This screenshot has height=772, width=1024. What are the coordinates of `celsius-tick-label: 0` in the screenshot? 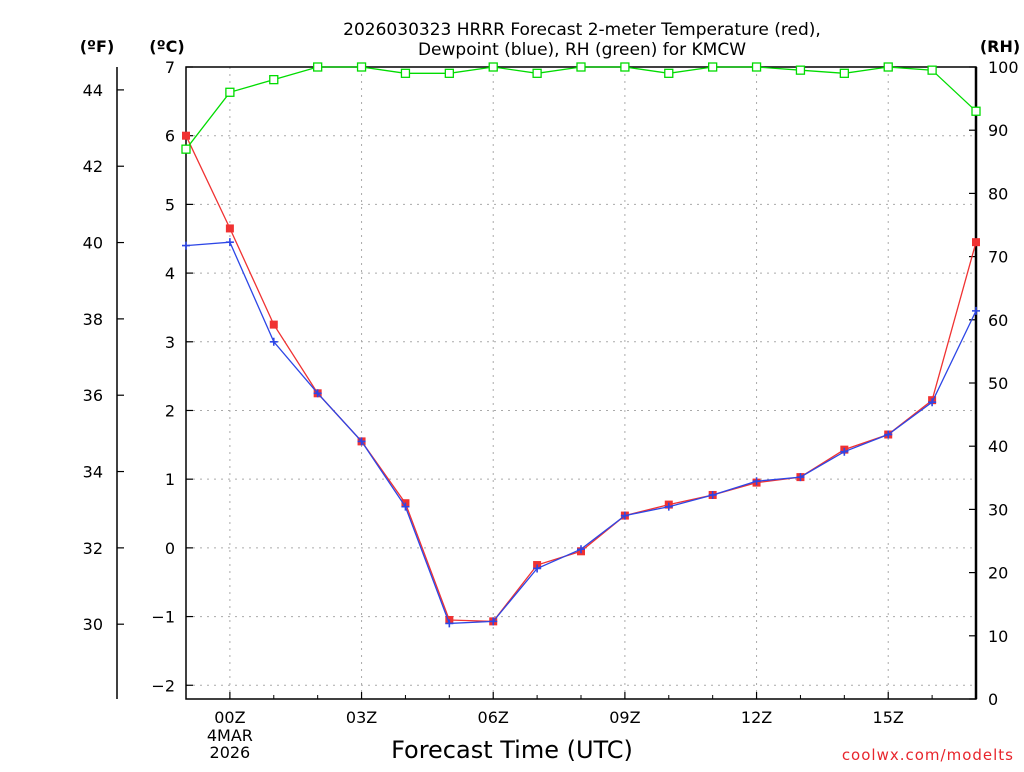 It's located at (170, 548).